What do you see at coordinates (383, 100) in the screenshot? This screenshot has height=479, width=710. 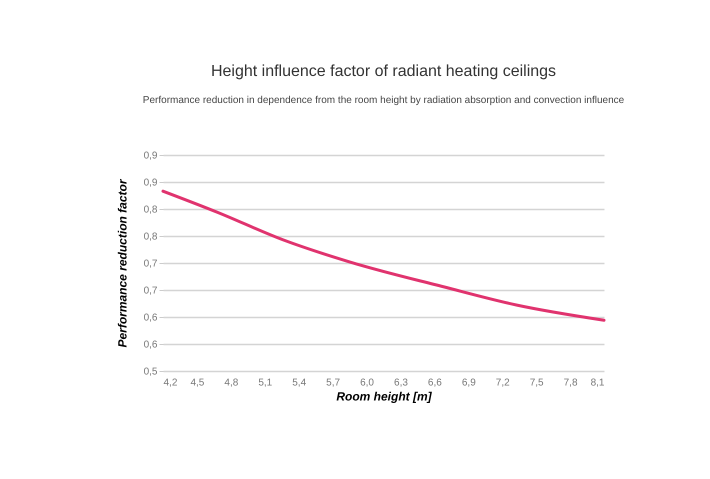 I see `chart-subtitle: Performance reduction in dependence from the room height by radiation absorption and convection influence` at bounding box center [383, 100].